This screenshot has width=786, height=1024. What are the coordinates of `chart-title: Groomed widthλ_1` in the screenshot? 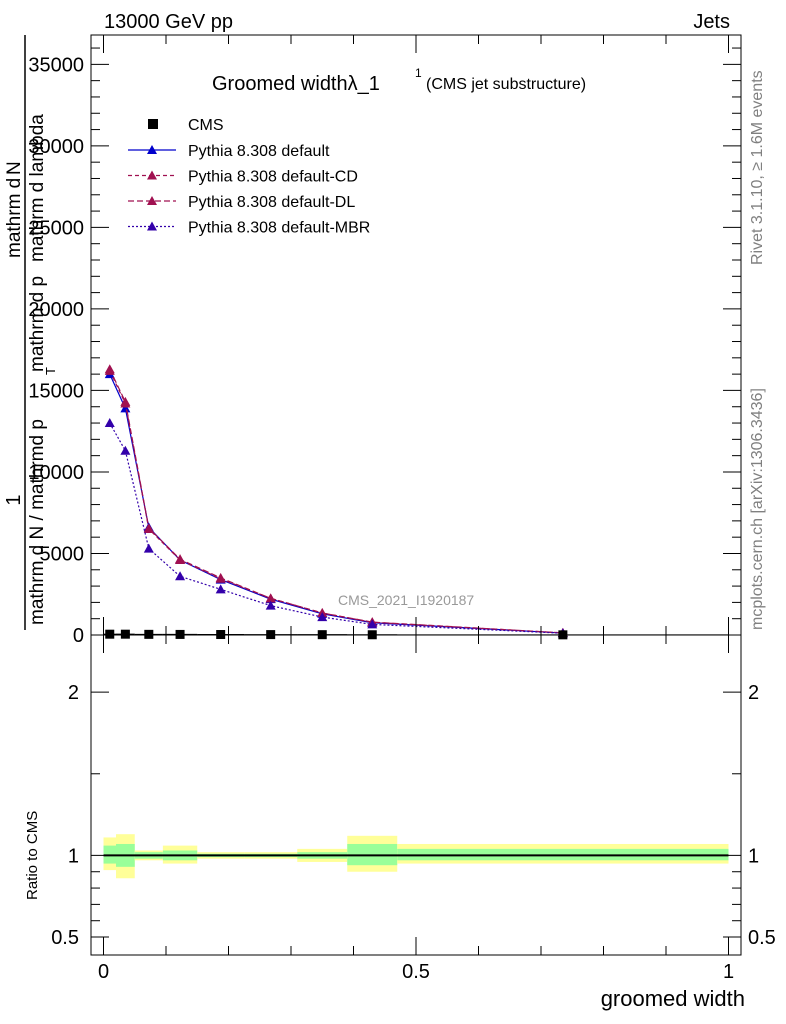 It's located at (296, 84).